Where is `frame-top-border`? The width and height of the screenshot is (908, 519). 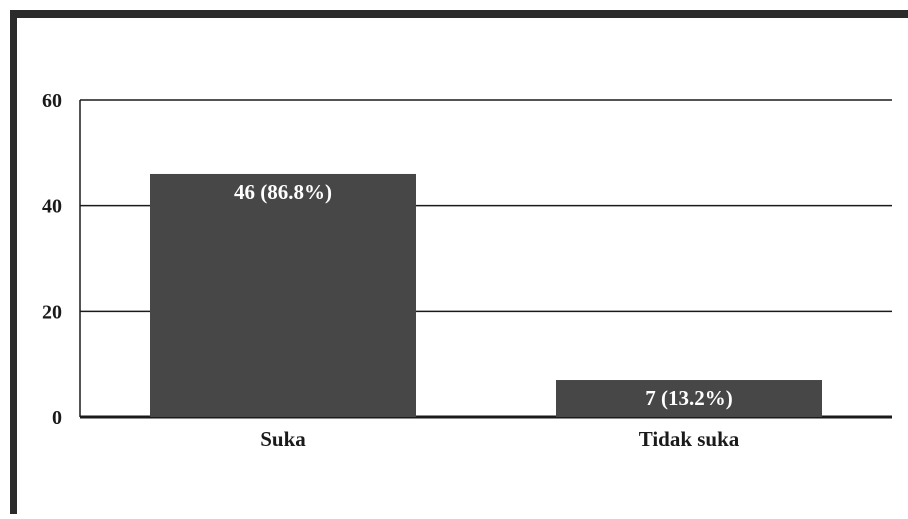 frame-top-border is located at coordinates (459, 14).